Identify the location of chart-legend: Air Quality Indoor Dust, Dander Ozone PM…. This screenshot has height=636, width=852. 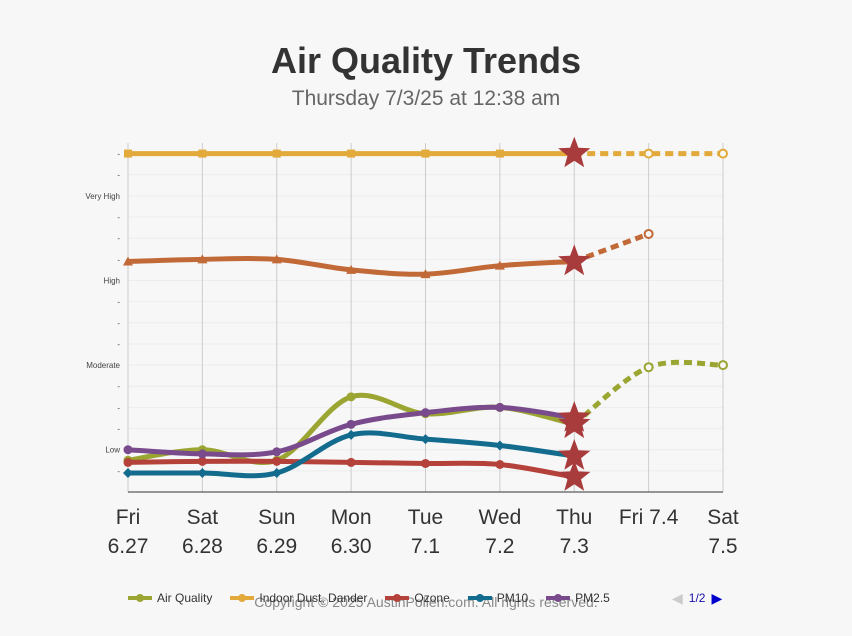
(378, 598).